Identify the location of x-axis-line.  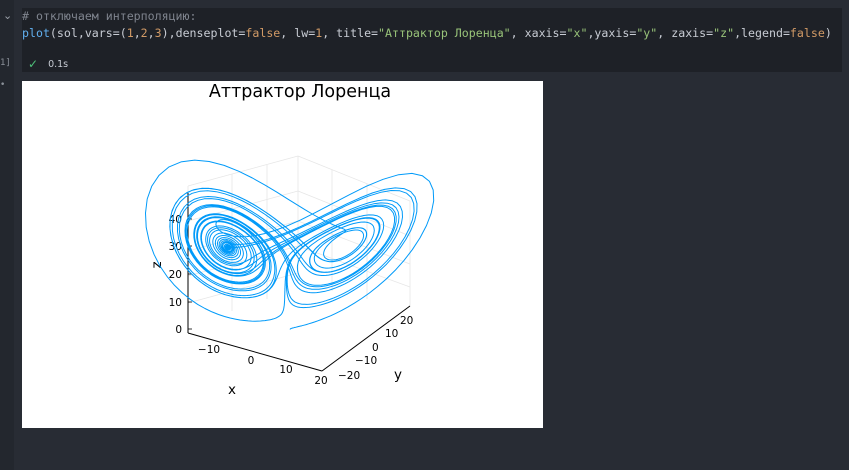
(255, 352).